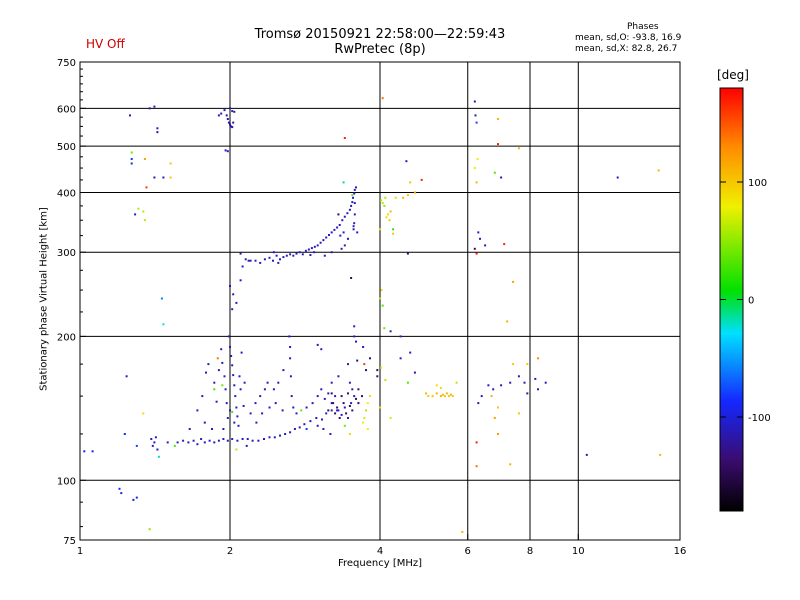  What do you see at coordinates (745, 301) in the screenshot?
I see `colorbar-ticks: 100 0 -100` at bounding box center [745, 301].